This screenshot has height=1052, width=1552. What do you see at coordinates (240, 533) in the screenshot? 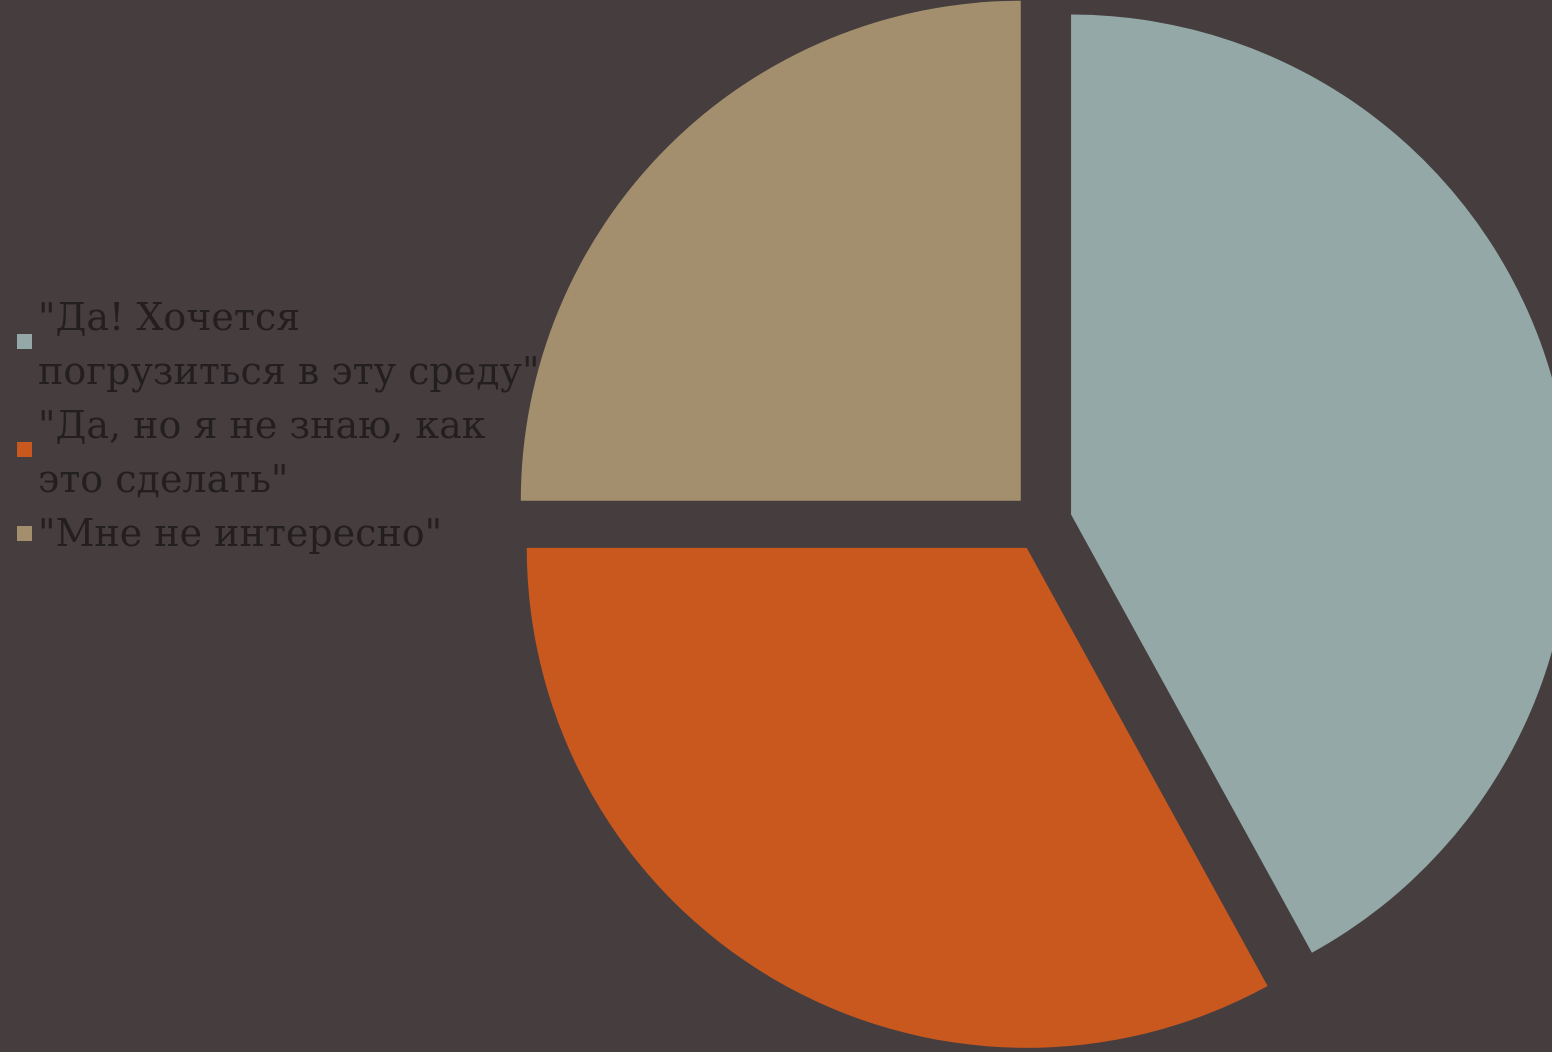
I see `legend-label-2: "Мне не интересно"` at bounding box center [240, 533].